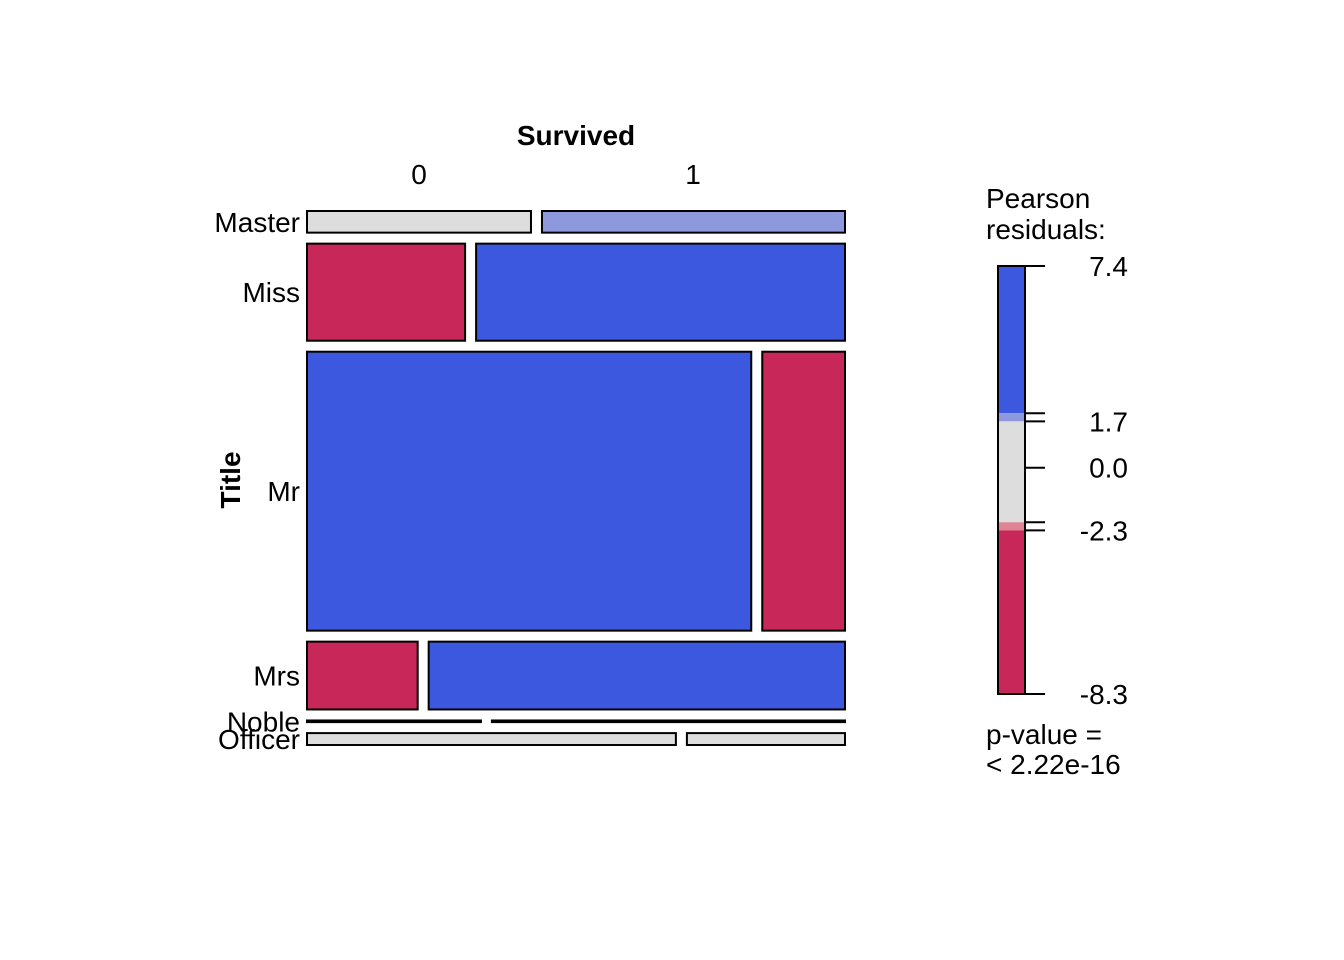 The width and height of the screenshot is (1344, 960). I want to click on legend-title-line2: residuals:, so click(1046, 229).